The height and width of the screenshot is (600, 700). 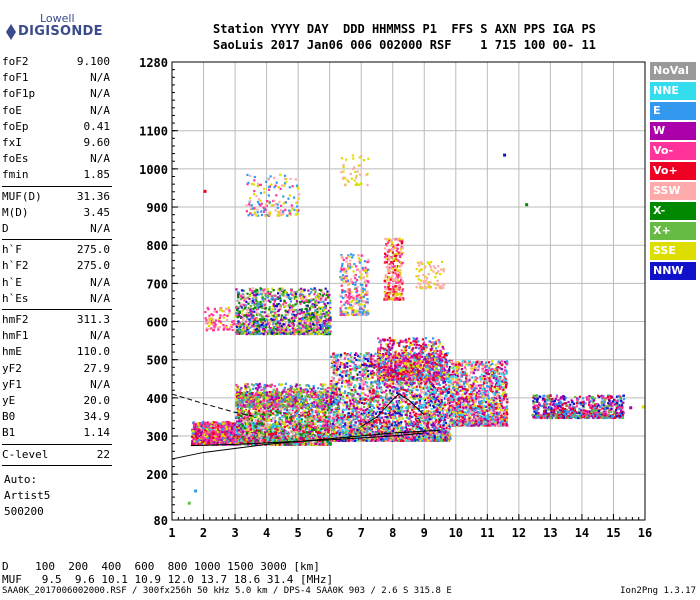 What do you see at coordinates (673, 111) in the screenshot?
I see `legend-item-e: E` at bounding box center [673, 111].